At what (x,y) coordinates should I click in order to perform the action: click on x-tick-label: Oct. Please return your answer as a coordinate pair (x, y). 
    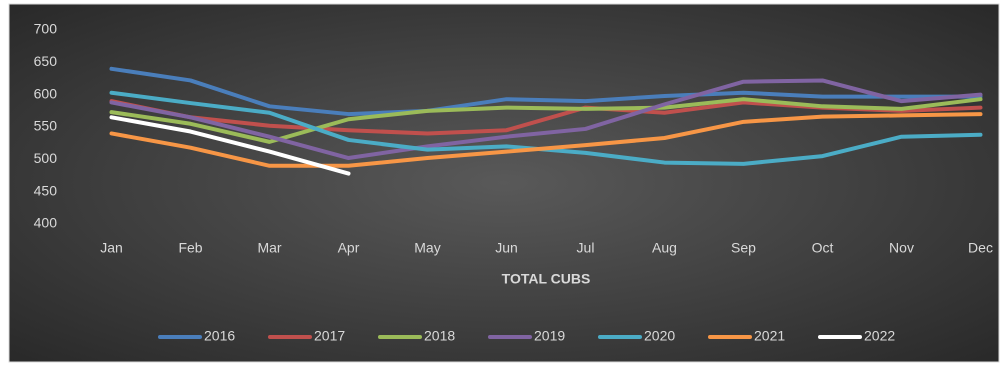
    Looking at the image, I should click on (823, 248).